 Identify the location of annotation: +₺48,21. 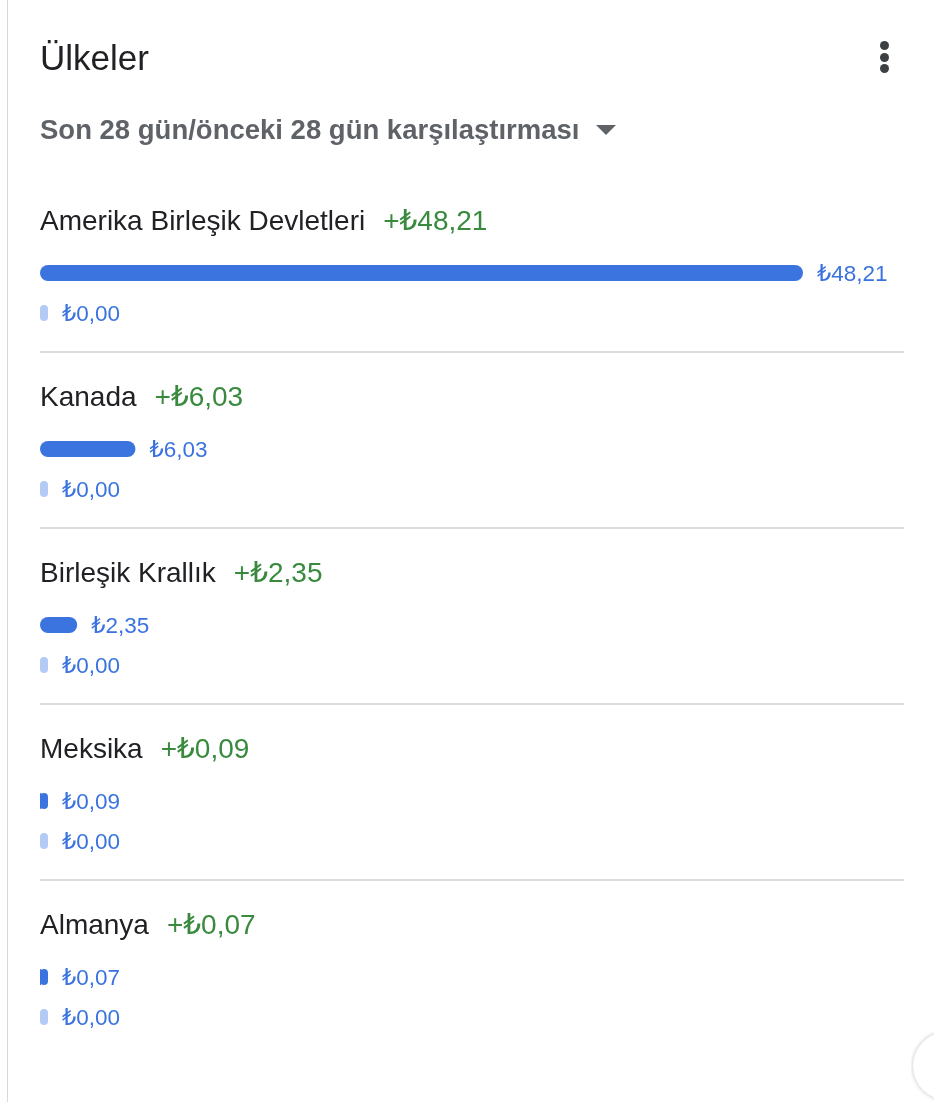
(435, 220).